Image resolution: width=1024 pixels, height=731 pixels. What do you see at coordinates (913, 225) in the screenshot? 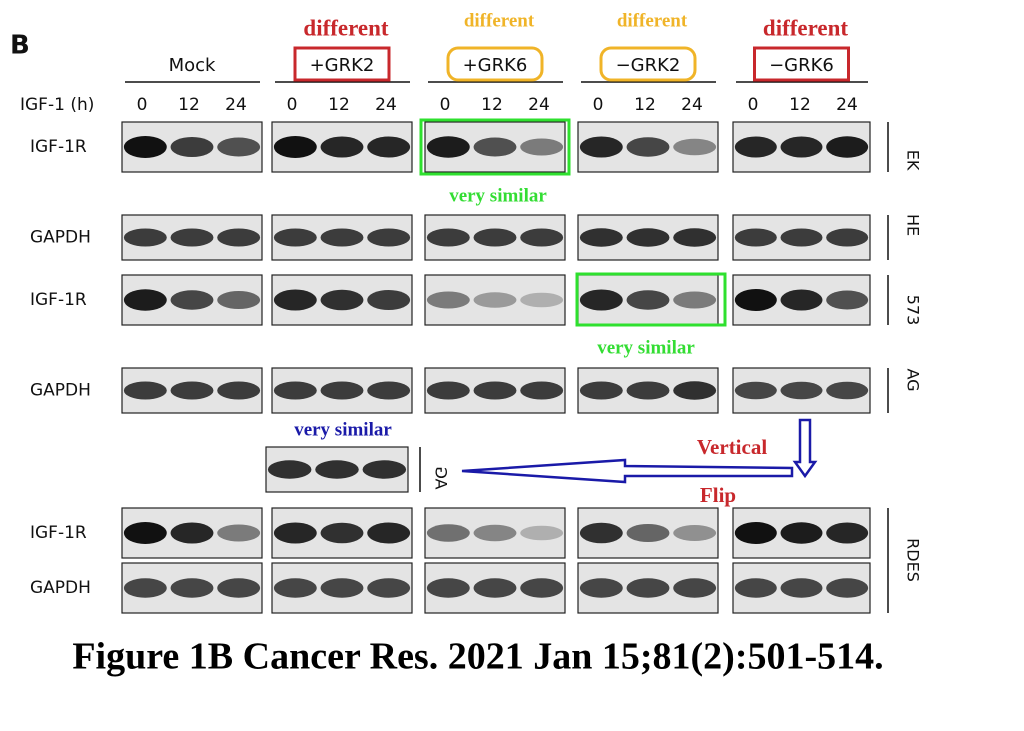
I see `side-label: HE` at bounding box center [913, 225].